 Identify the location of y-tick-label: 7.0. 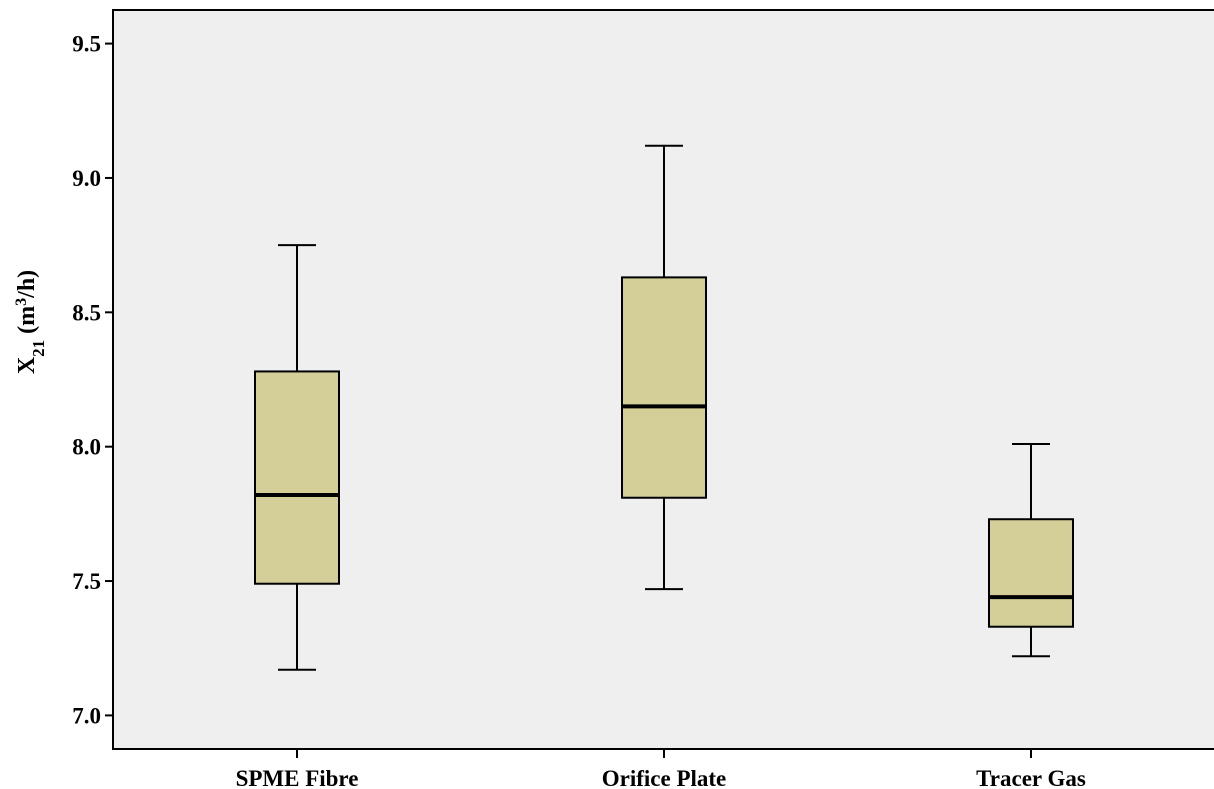
(86, 715).